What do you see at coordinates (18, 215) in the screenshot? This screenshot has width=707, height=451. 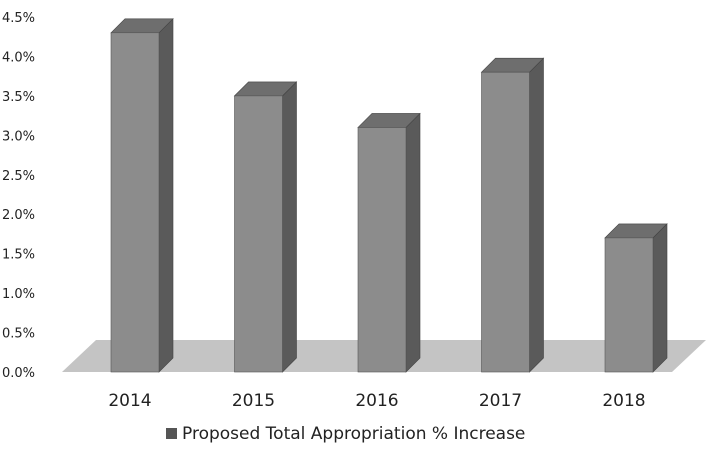 I see `y-tick-label: 2.0%` at bounding box center [18, 215].